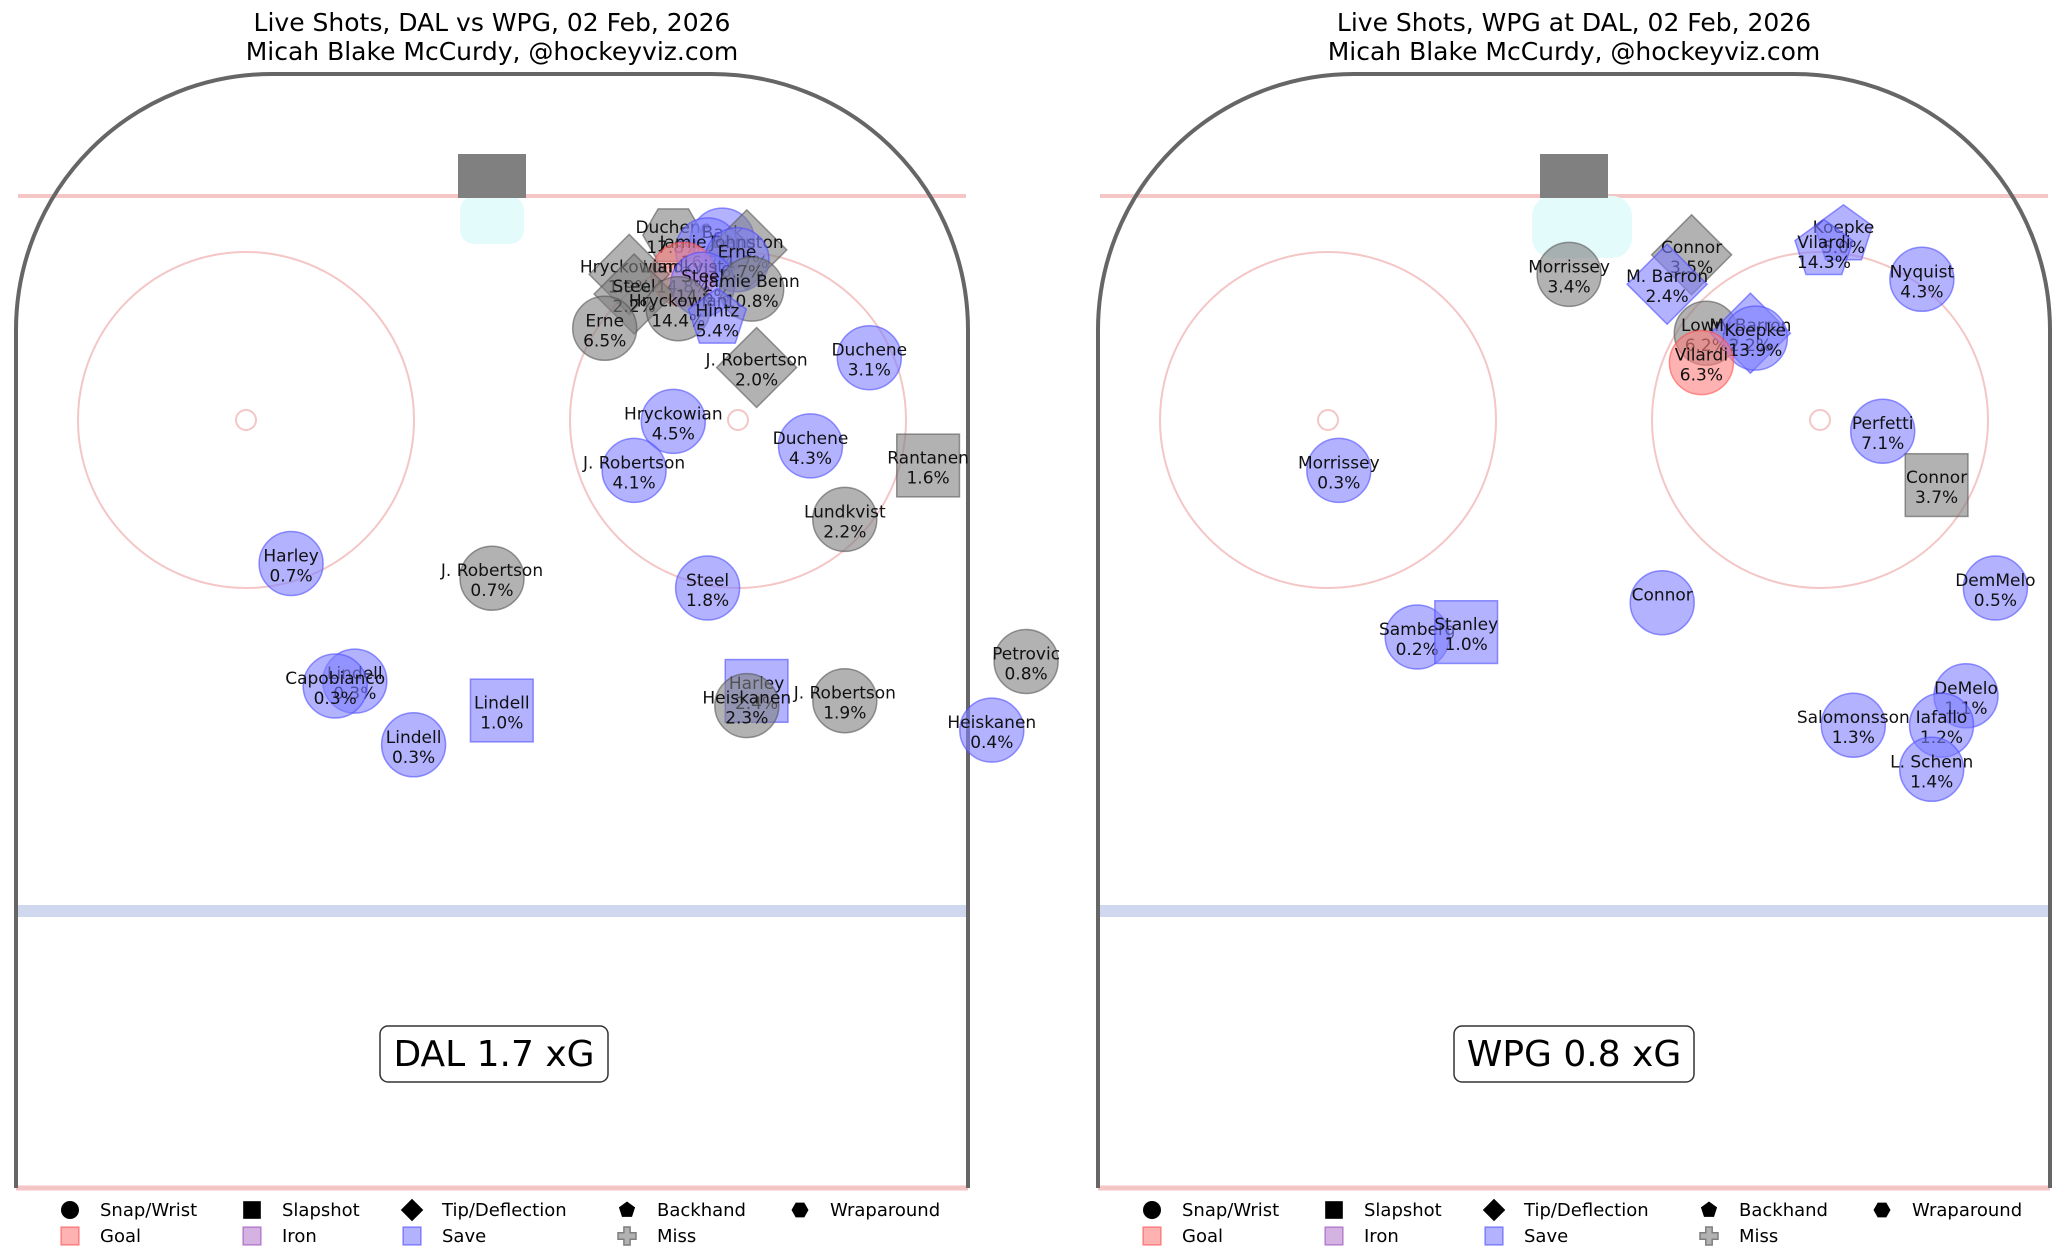 This screenshot has height=1256, width=2066. I want to click on left-shot-player-26: Lindell, so click(502, 704).